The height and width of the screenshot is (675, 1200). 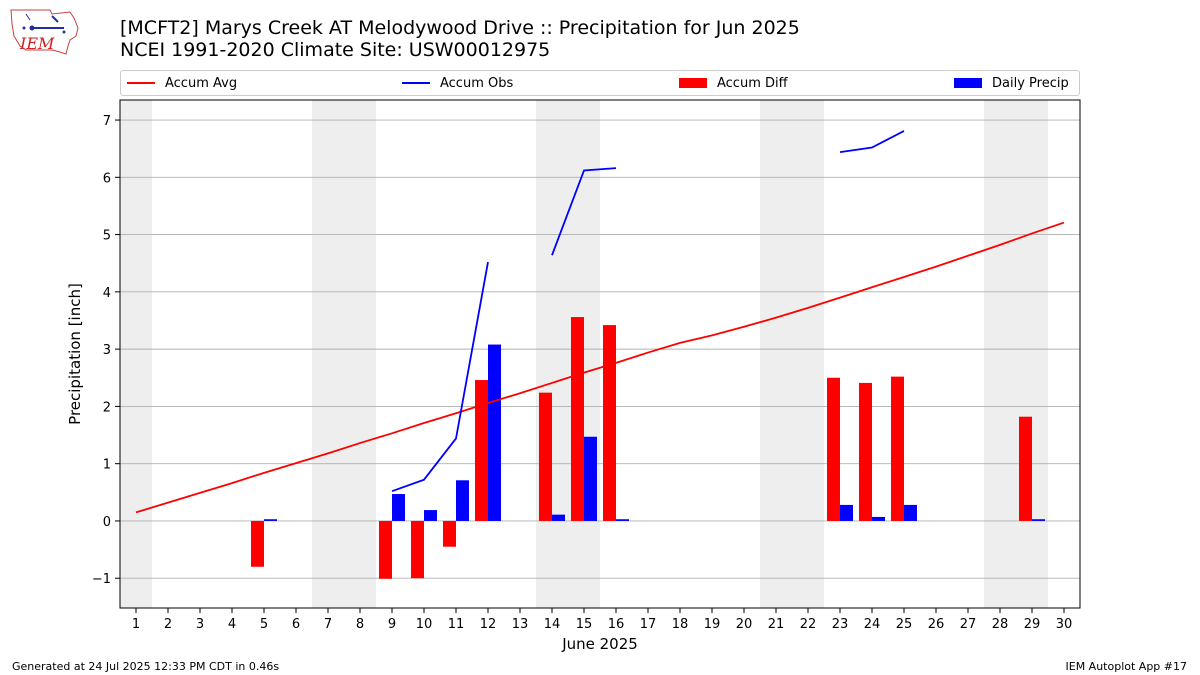 I want to click on legend-item-accum-avg: Accum Avg, so click(x=182, y=83).